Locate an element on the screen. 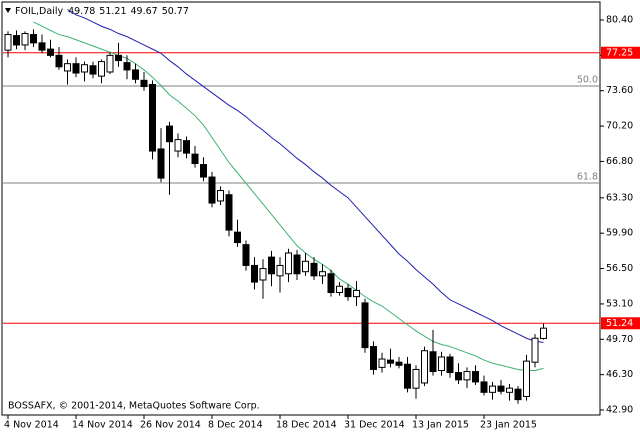  x-tick-label: 14 Nov 2014 is located at coordinates (102, 425).